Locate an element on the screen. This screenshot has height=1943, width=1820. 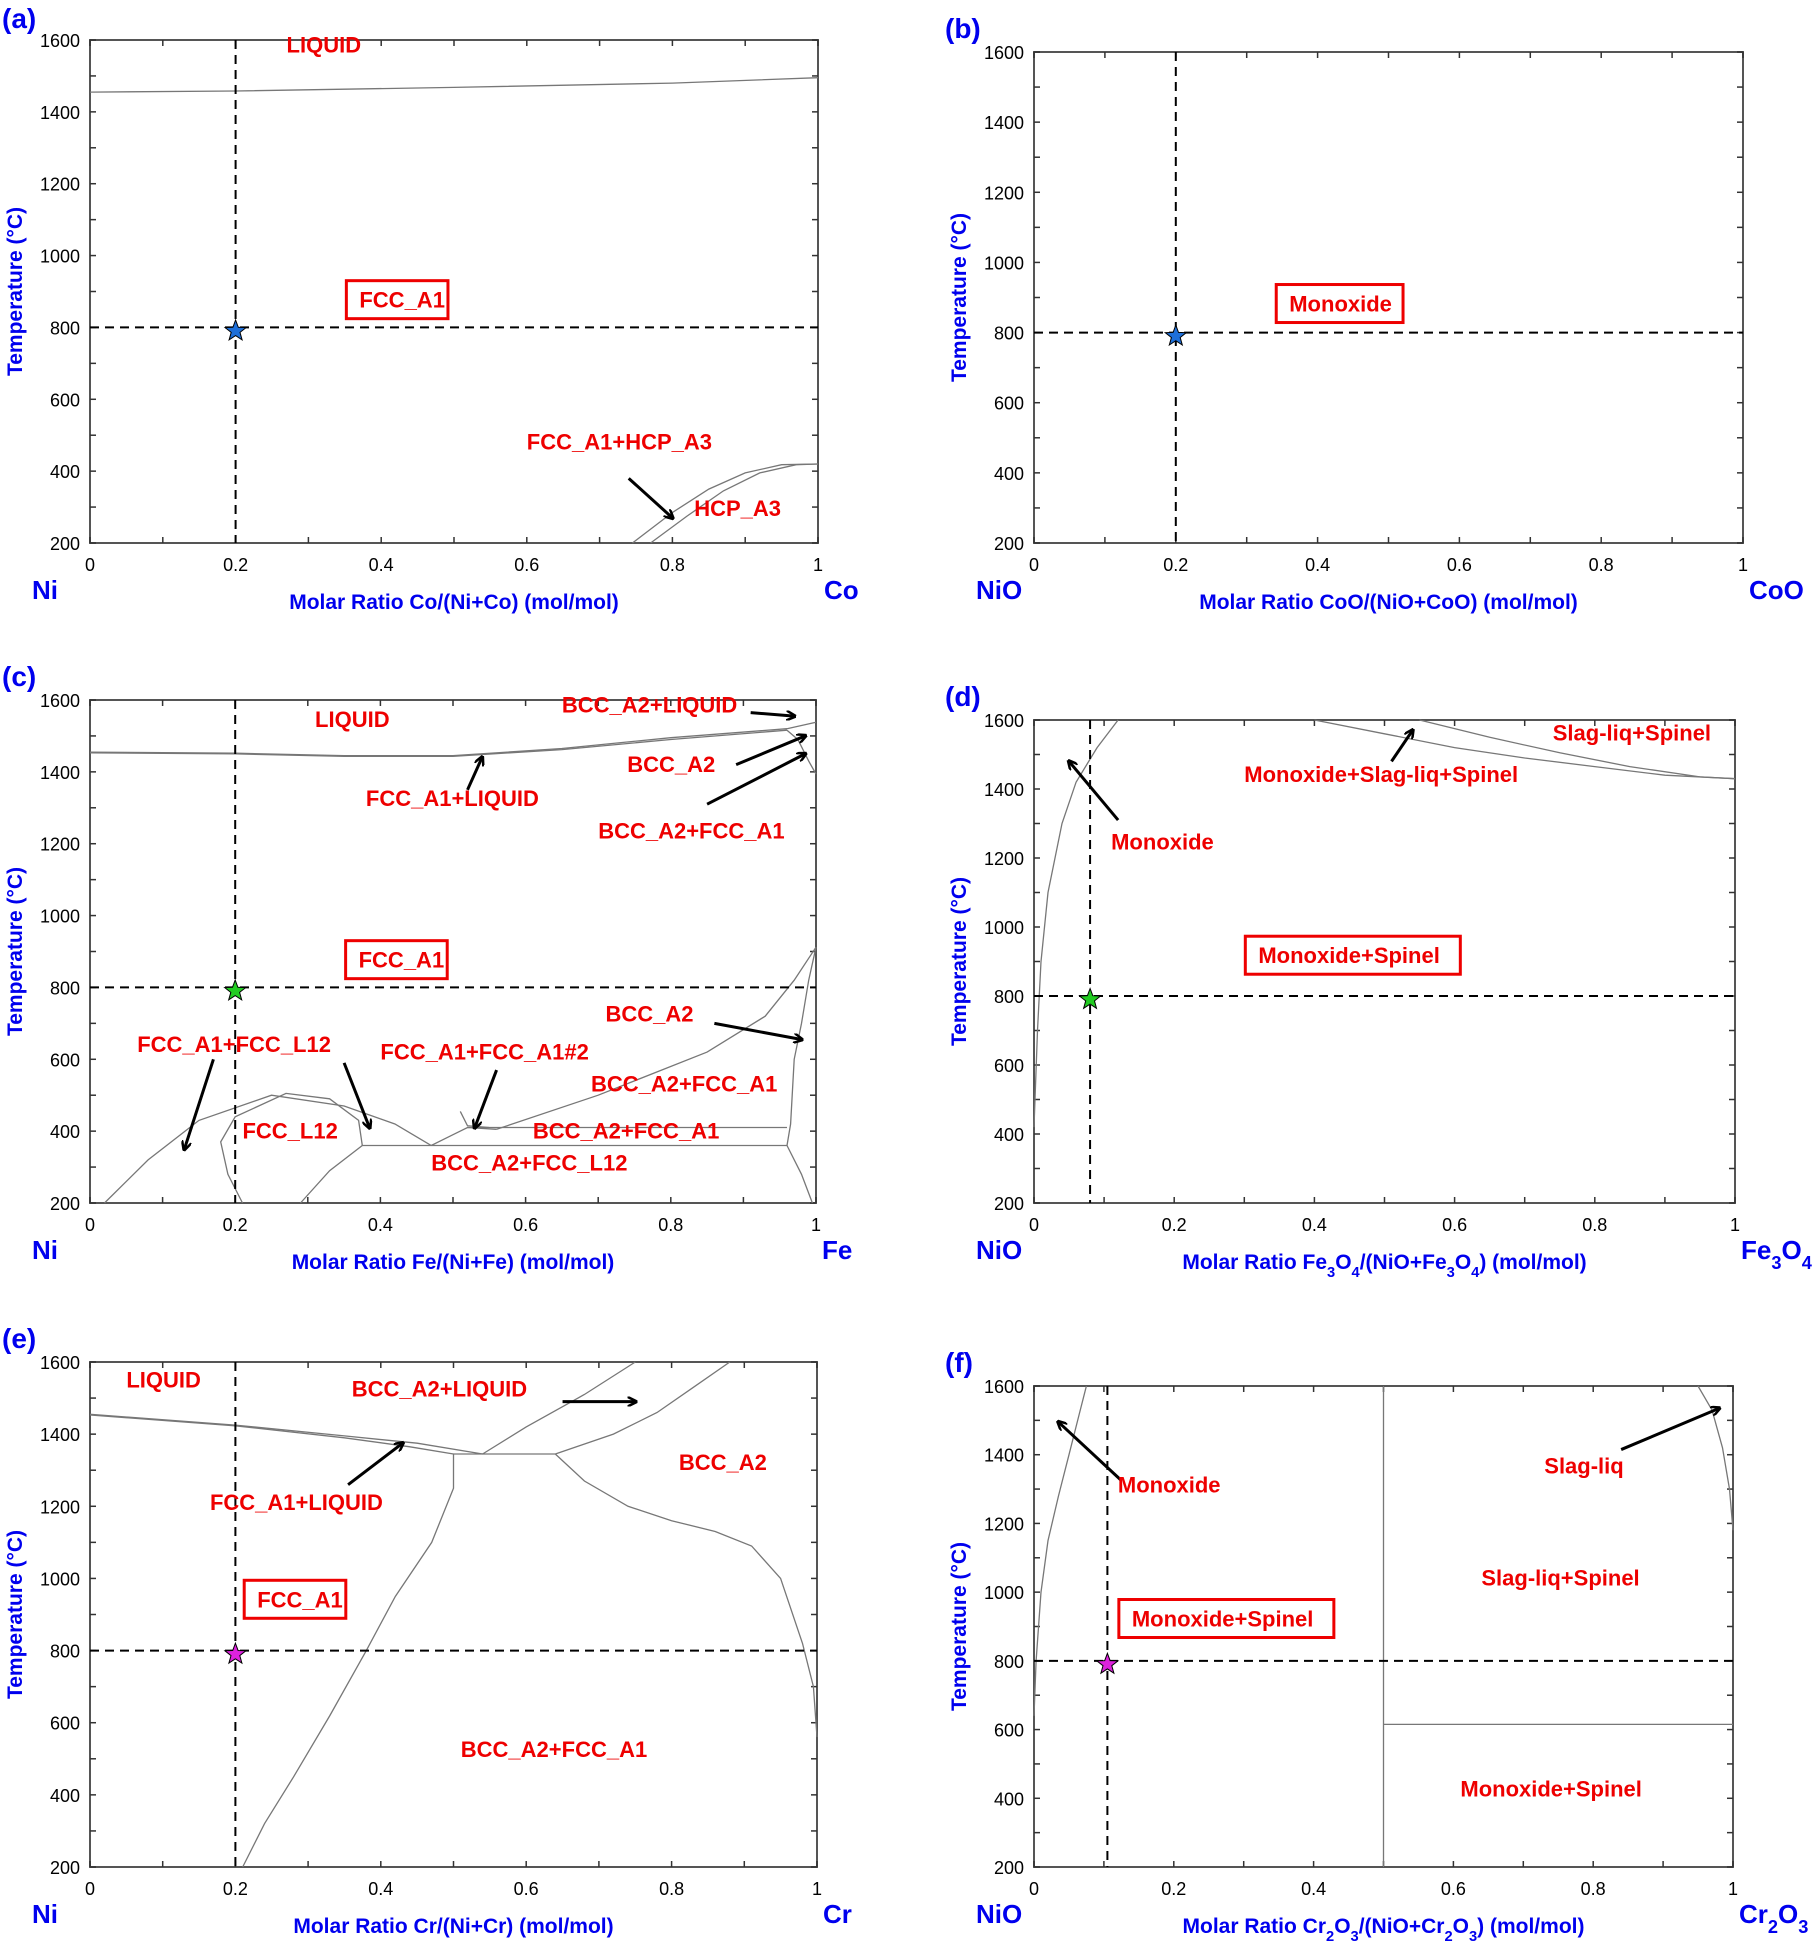
panel-label: (d) is located at coordinates (963, 696).